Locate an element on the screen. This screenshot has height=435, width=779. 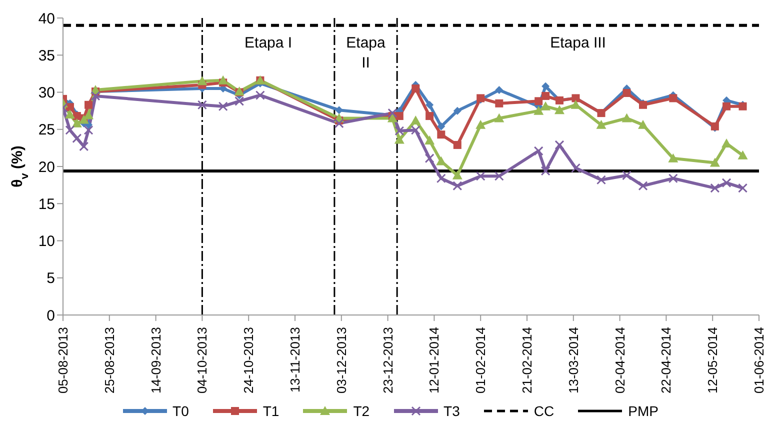
x-tick-label: 04-10-2013 is located at coordinates (202, 360).